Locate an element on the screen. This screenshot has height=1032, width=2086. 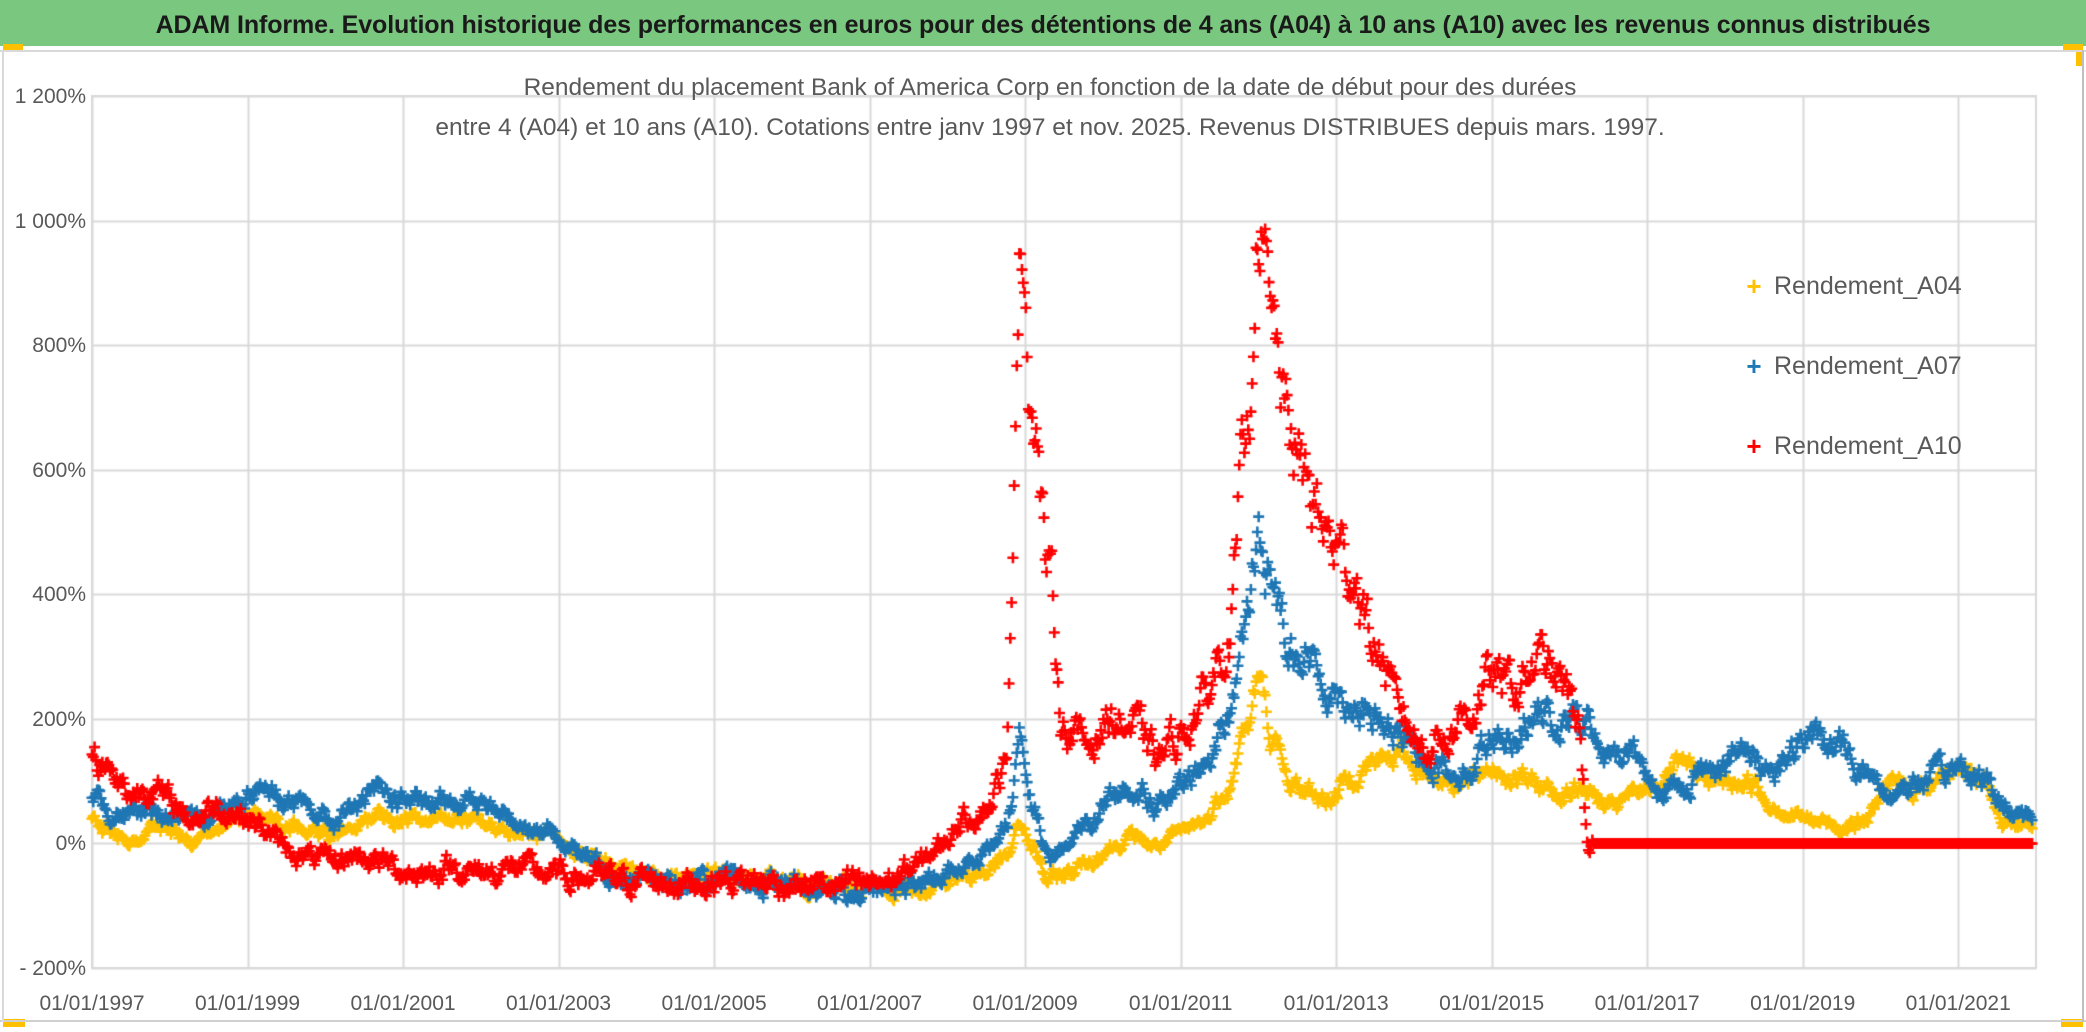
x-axis-tick-label: 01/01/2003 is located at coordinates (558, 1003).